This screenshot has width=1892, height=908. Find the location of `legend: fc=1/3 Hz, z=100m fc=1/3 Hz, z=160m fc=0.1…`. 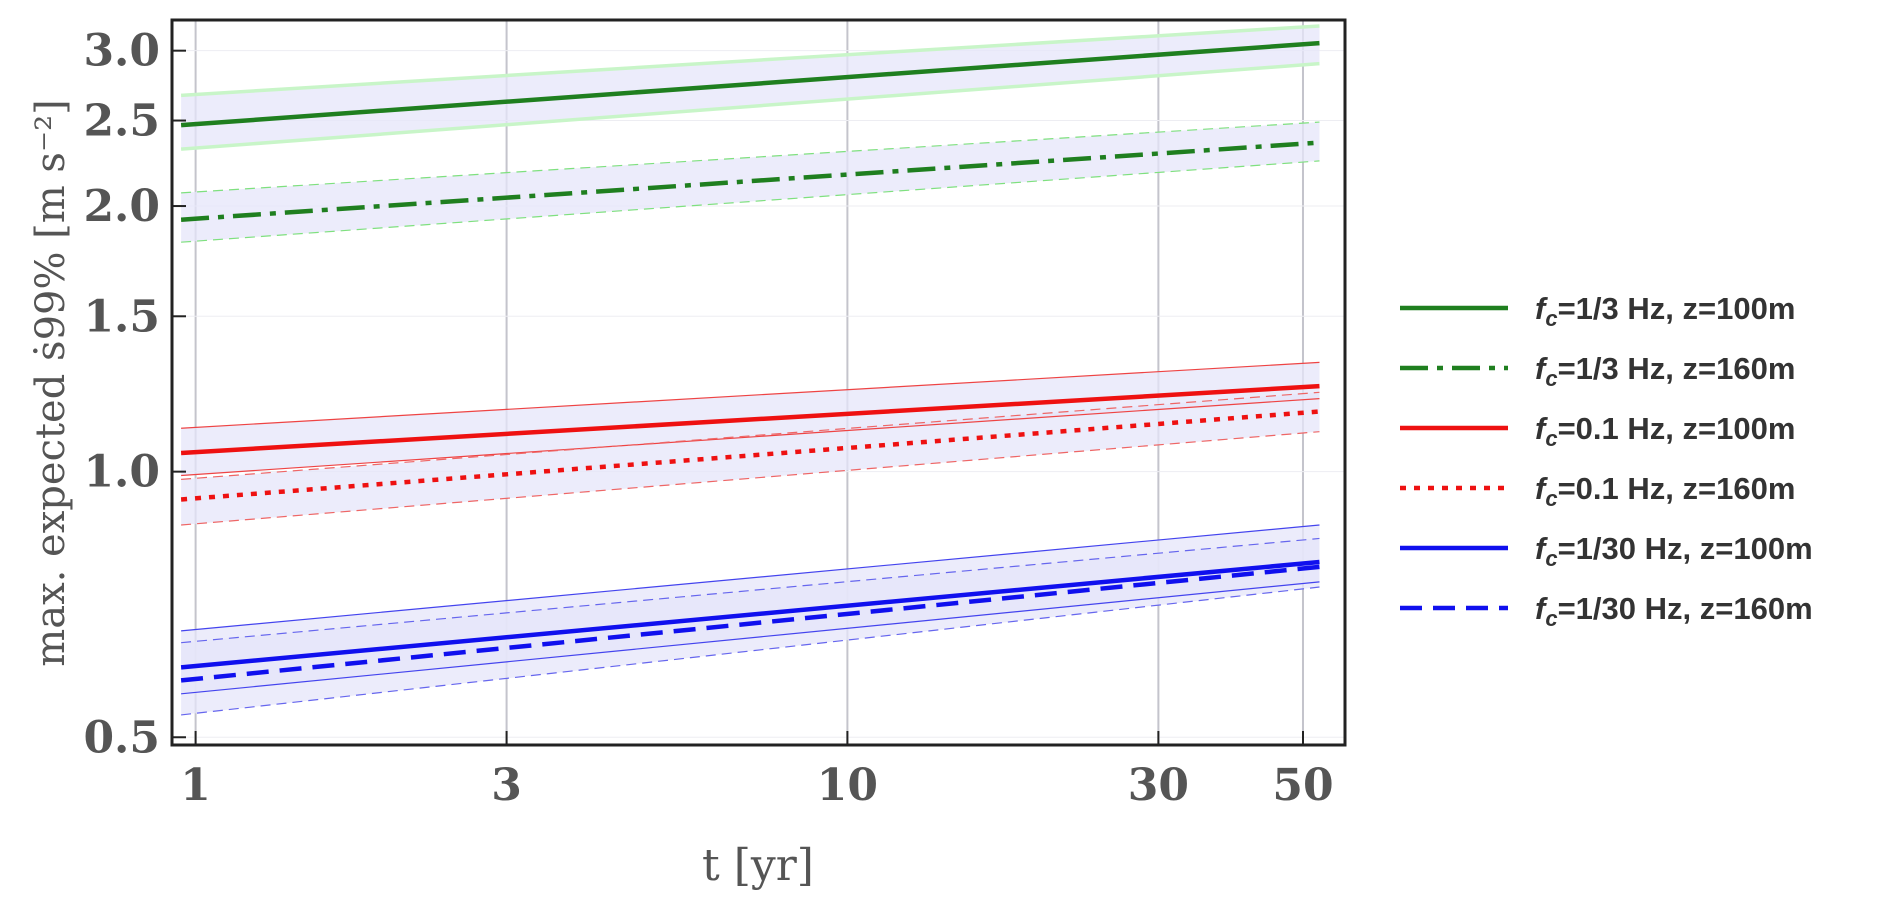

legend: fc=1/3 Hz, z=100m fc=1/3 Hz, z=160m fc=0.1… is located at coordinates (1606, 461).